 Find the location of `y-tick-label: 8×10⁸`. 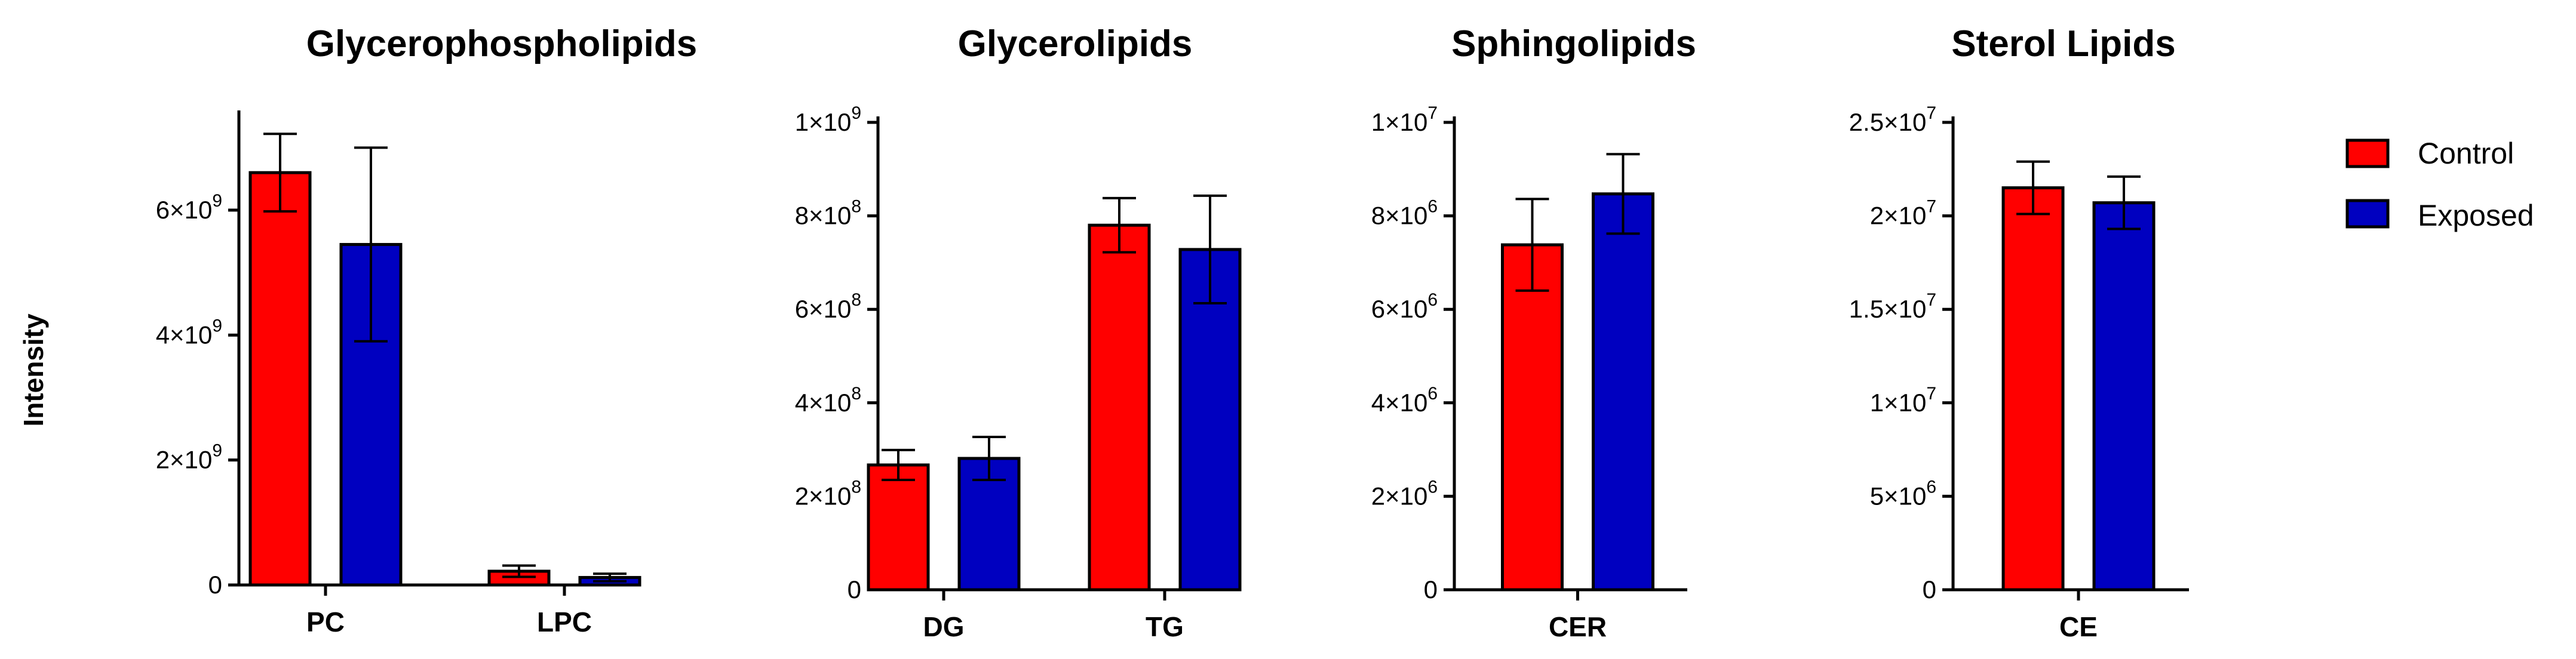

y-tick-label: 8×10⁸ is located at coordinates (828, 214).